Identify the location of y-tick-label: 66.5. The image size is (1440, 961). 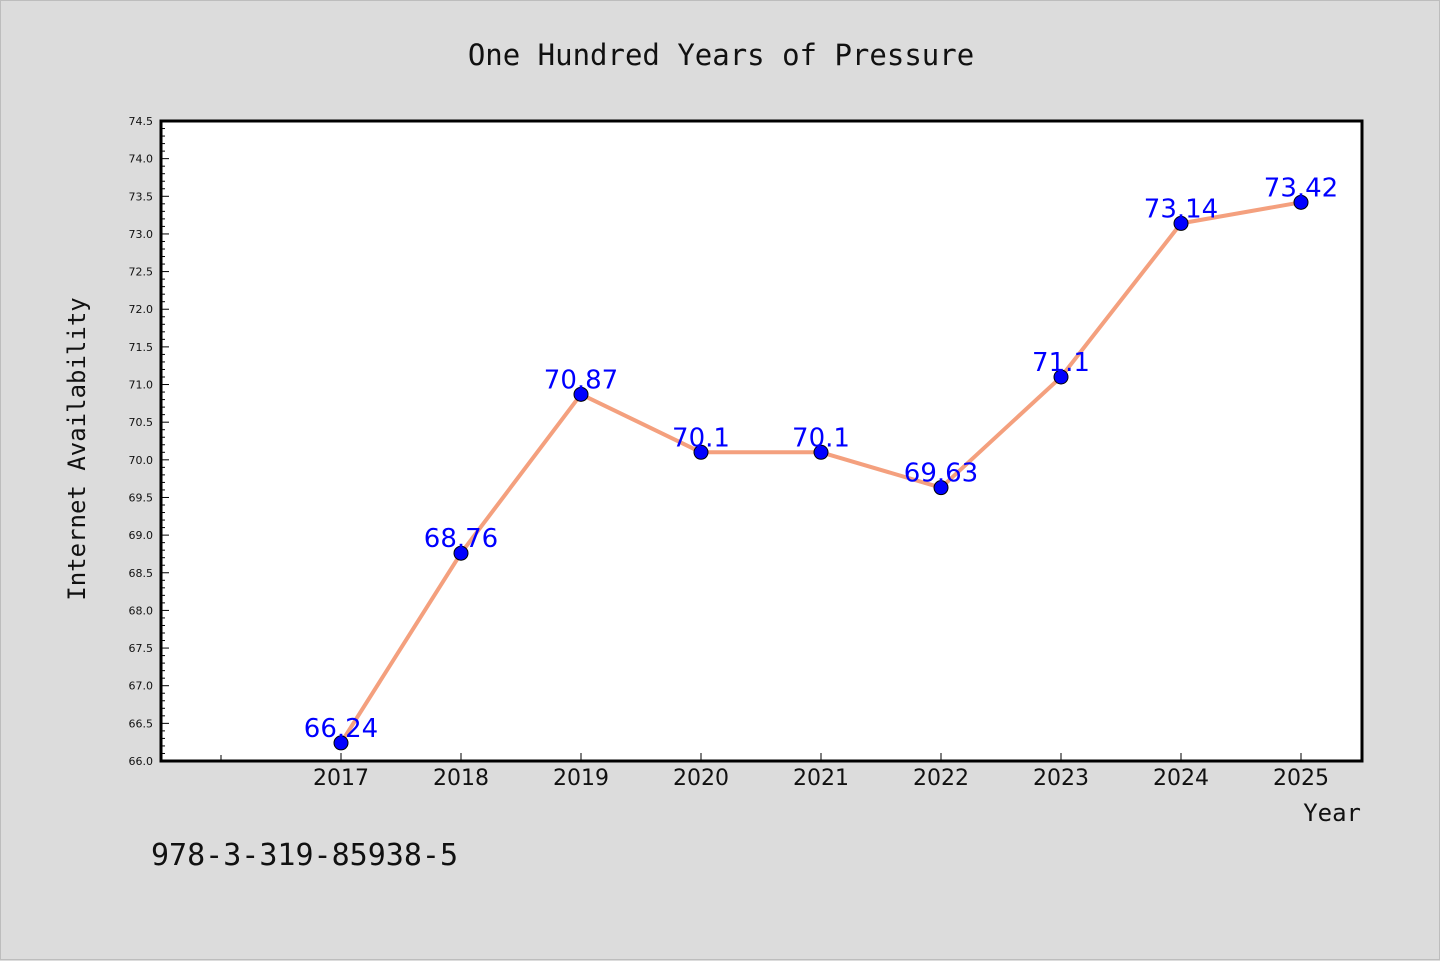
(141, 723).